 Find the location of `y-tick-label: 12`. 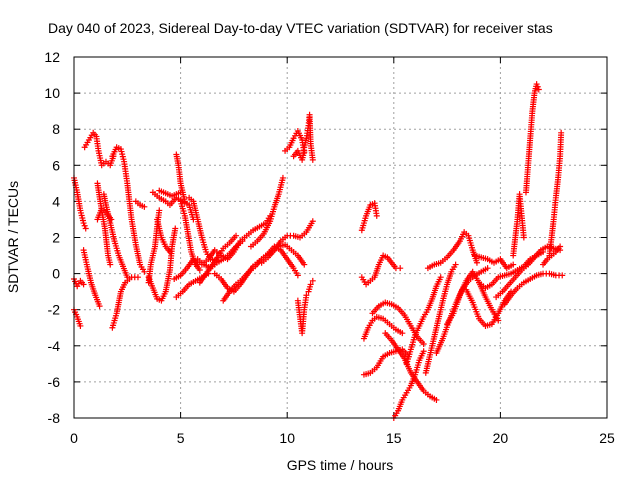

y-tick-label: 12 is located at coordinates (52, 57).